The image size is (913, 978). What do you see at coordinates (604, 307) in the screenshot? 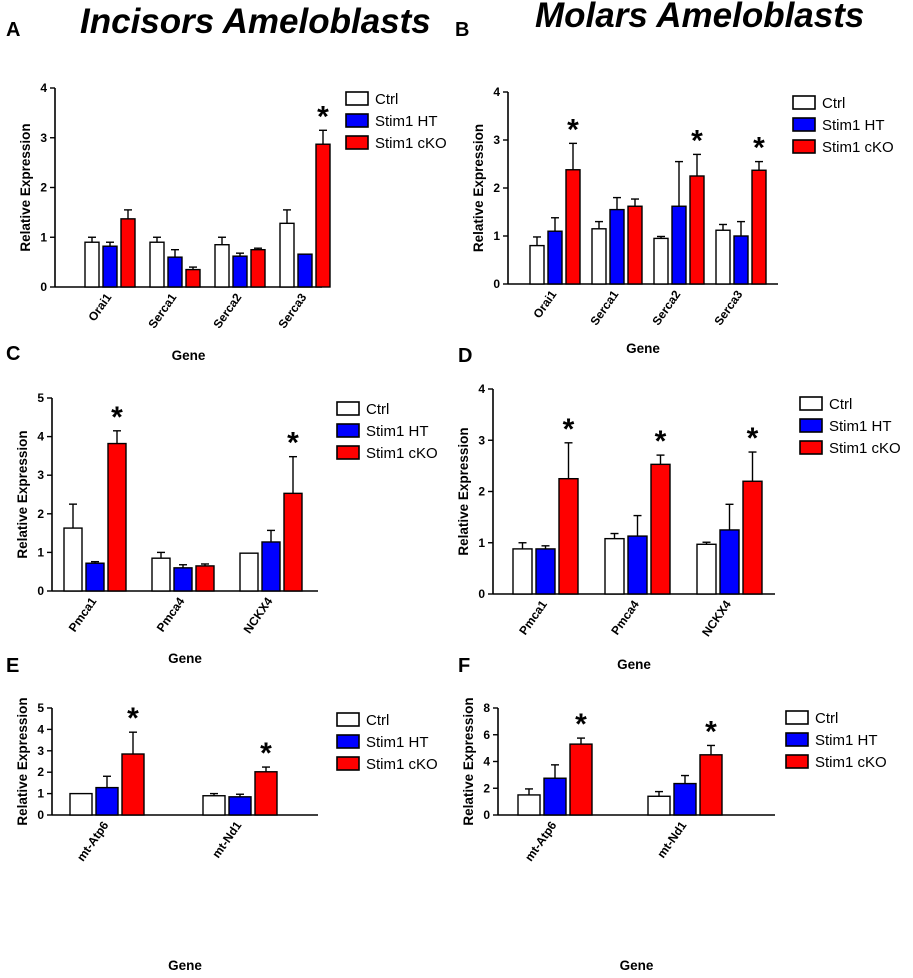
I see `category-label-b: Serca1` at bounding box center [604, 307].